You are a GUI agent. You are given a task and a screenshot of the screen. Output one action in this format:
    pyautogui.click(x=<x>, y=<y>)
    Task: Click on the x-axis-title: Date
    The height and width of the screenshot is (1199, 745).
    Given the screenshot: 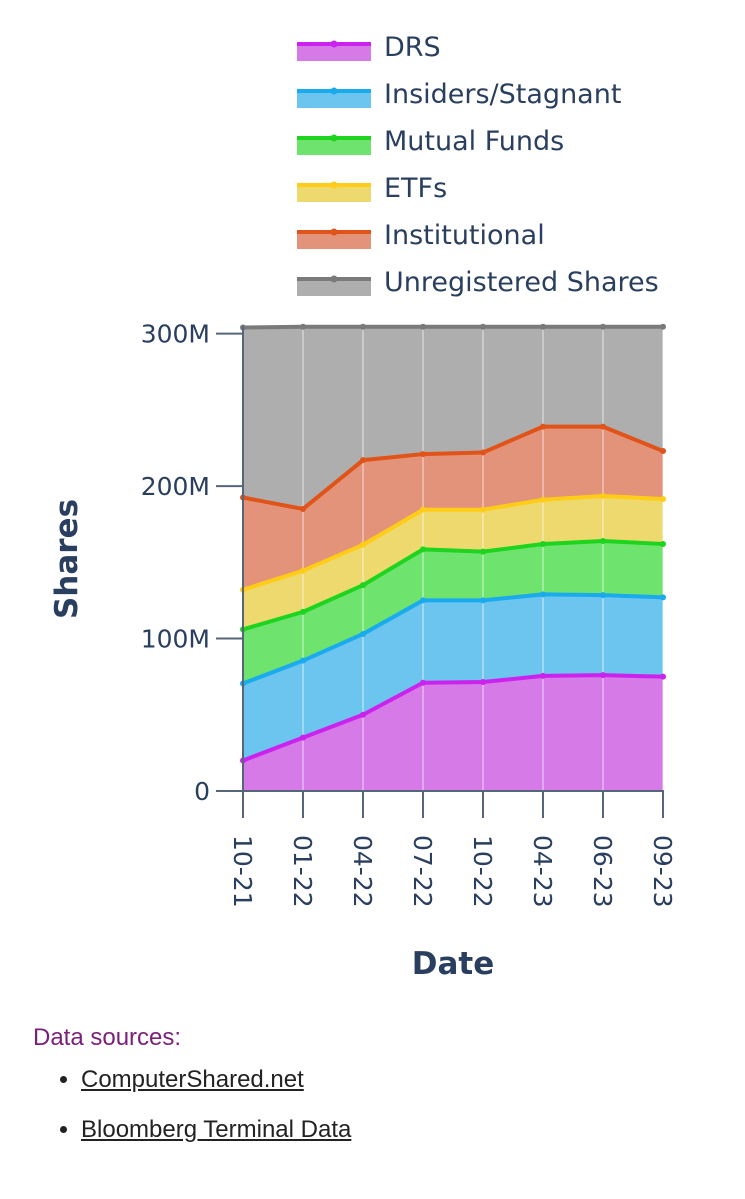 What is the action you would take?
    pyautogui.click(x=453, y=964)
    